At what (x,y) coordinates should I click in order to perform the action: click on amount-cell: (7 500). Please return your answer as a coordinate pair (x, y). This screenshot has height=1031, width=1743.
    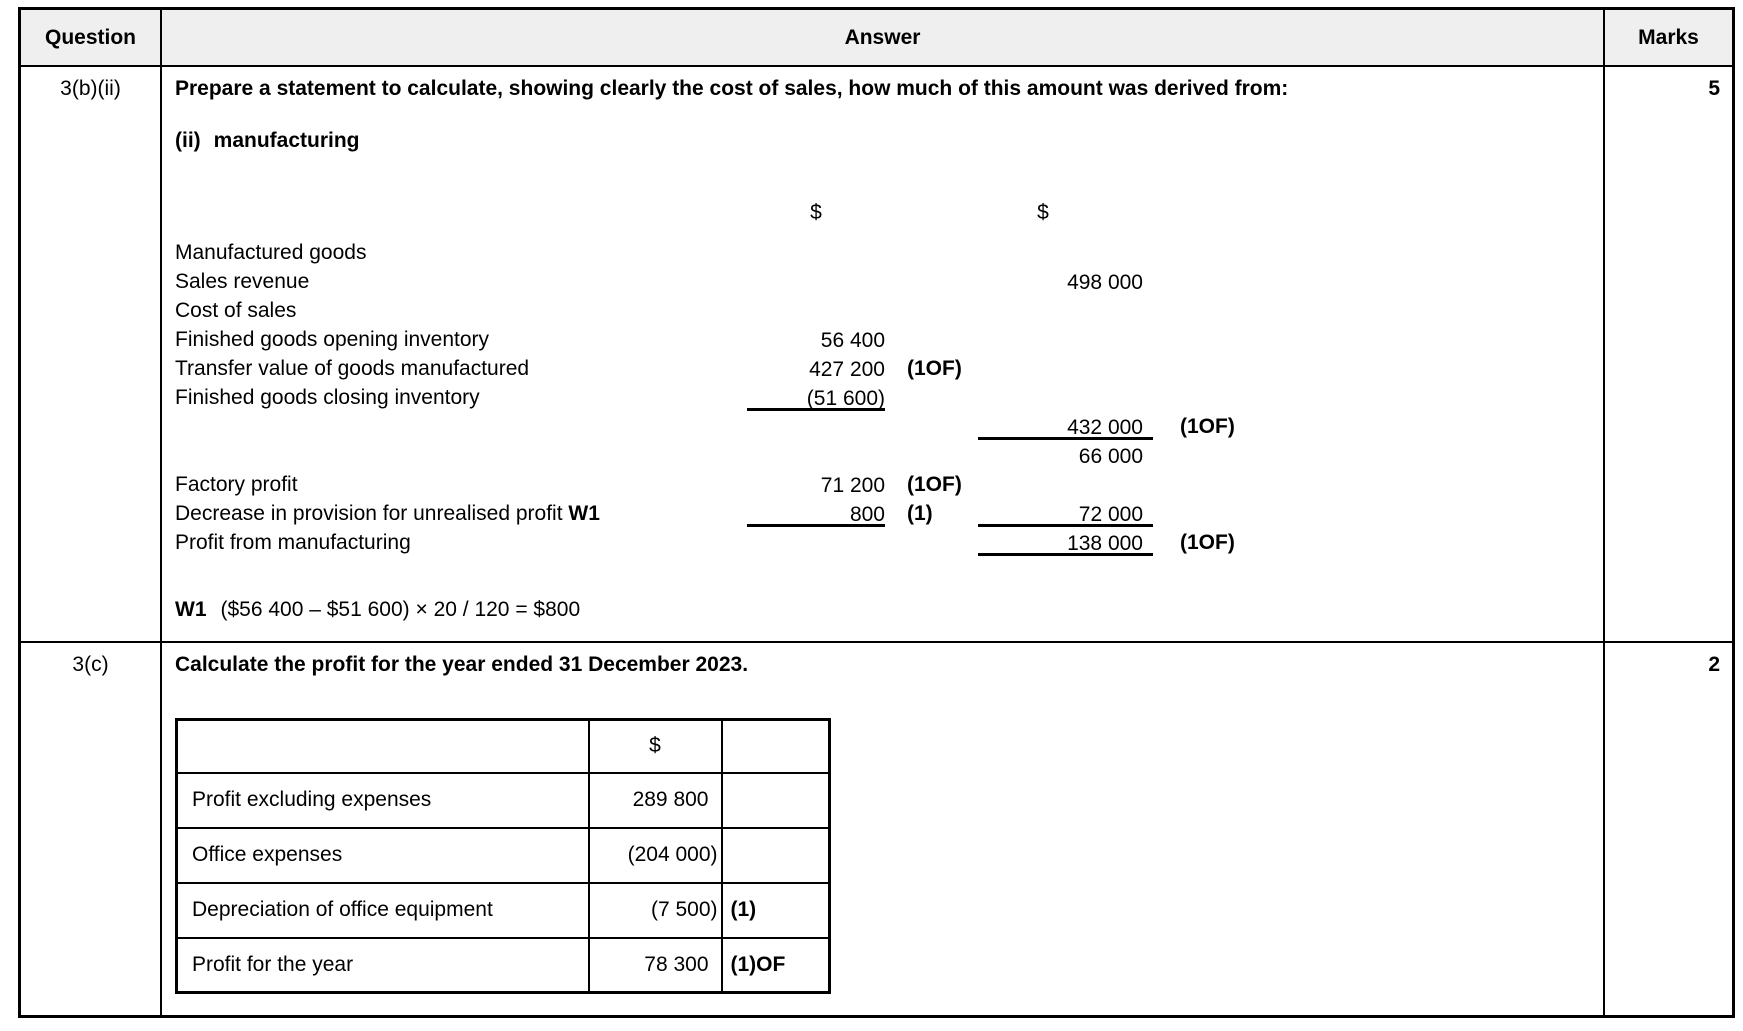
    Looking at the image, I should click on (655, 910).